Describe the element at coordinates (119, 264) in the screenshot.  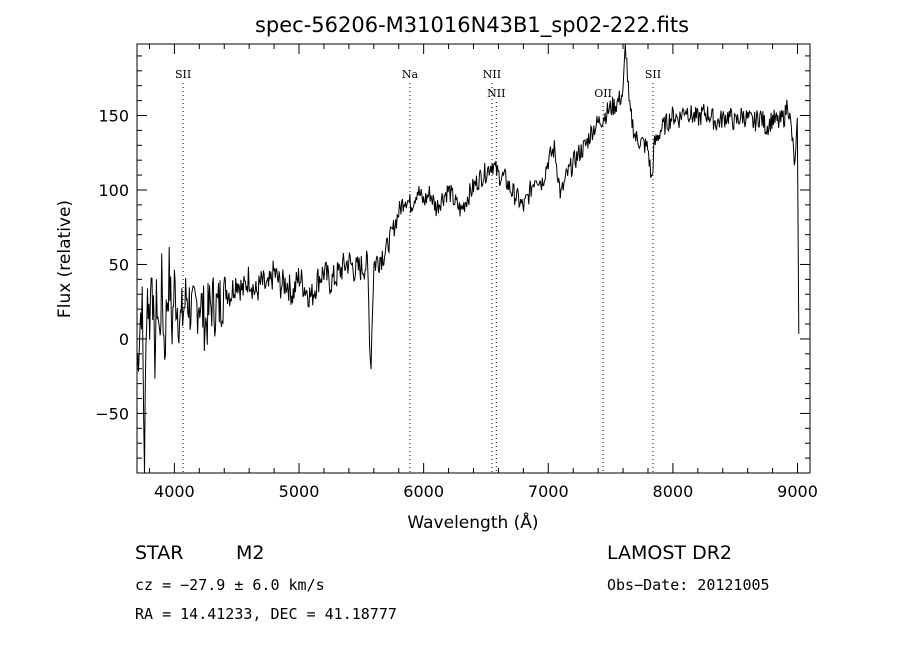
I see `y-tick-label: 50` at that location.